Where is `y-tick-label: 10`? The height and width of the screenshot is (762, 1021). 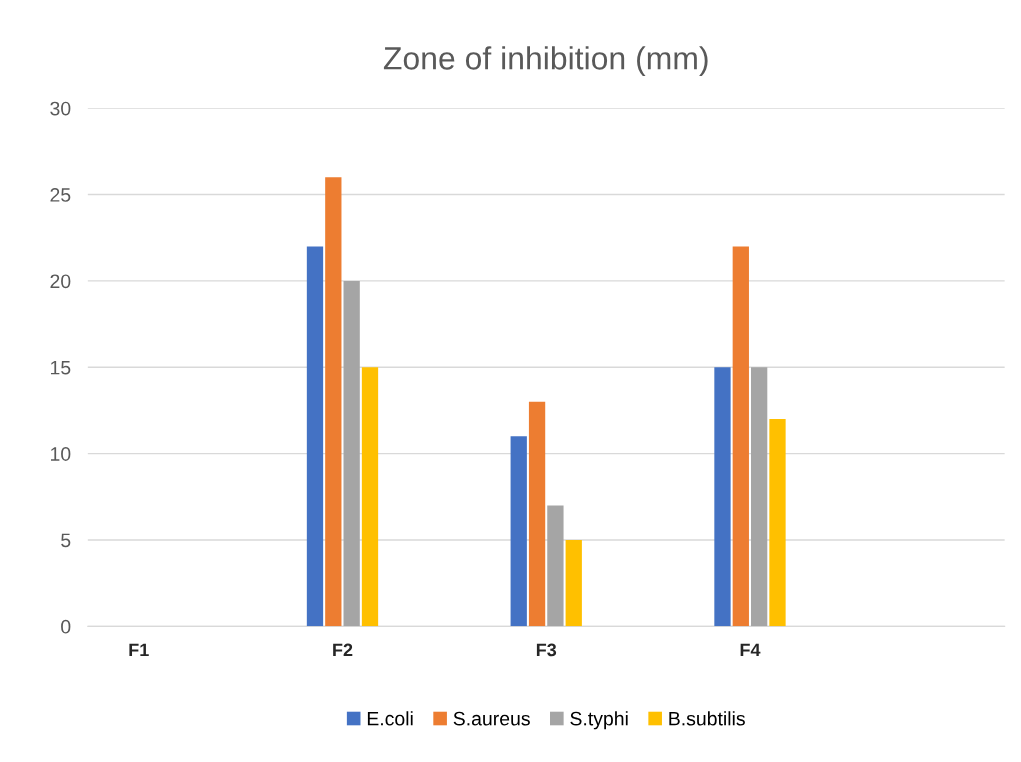
y-tick-label: 10 is located at coordinates (61, 454).